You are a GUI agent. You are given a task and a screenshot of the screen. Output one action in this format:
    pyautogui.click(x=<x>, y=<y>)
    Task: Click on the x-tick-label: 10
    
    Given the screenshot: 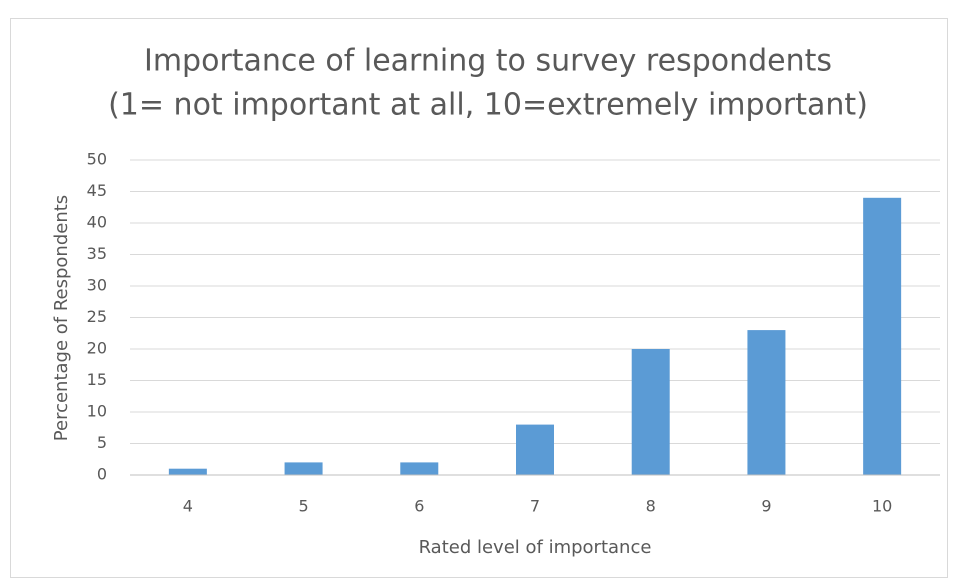 What is the action you would take?
    pyautogui.click(x=882, y=506)
    